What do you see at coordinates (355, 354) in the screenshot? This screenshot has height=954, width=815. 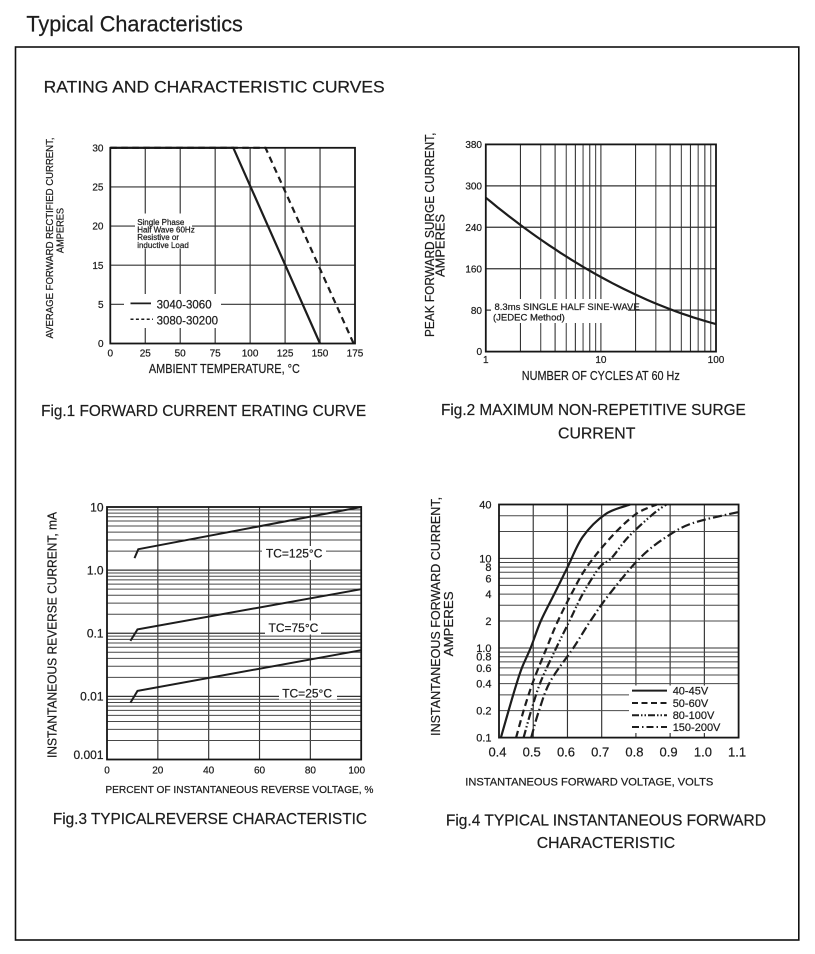 I see `svg-text: 175` at bounding box center [355, 354].